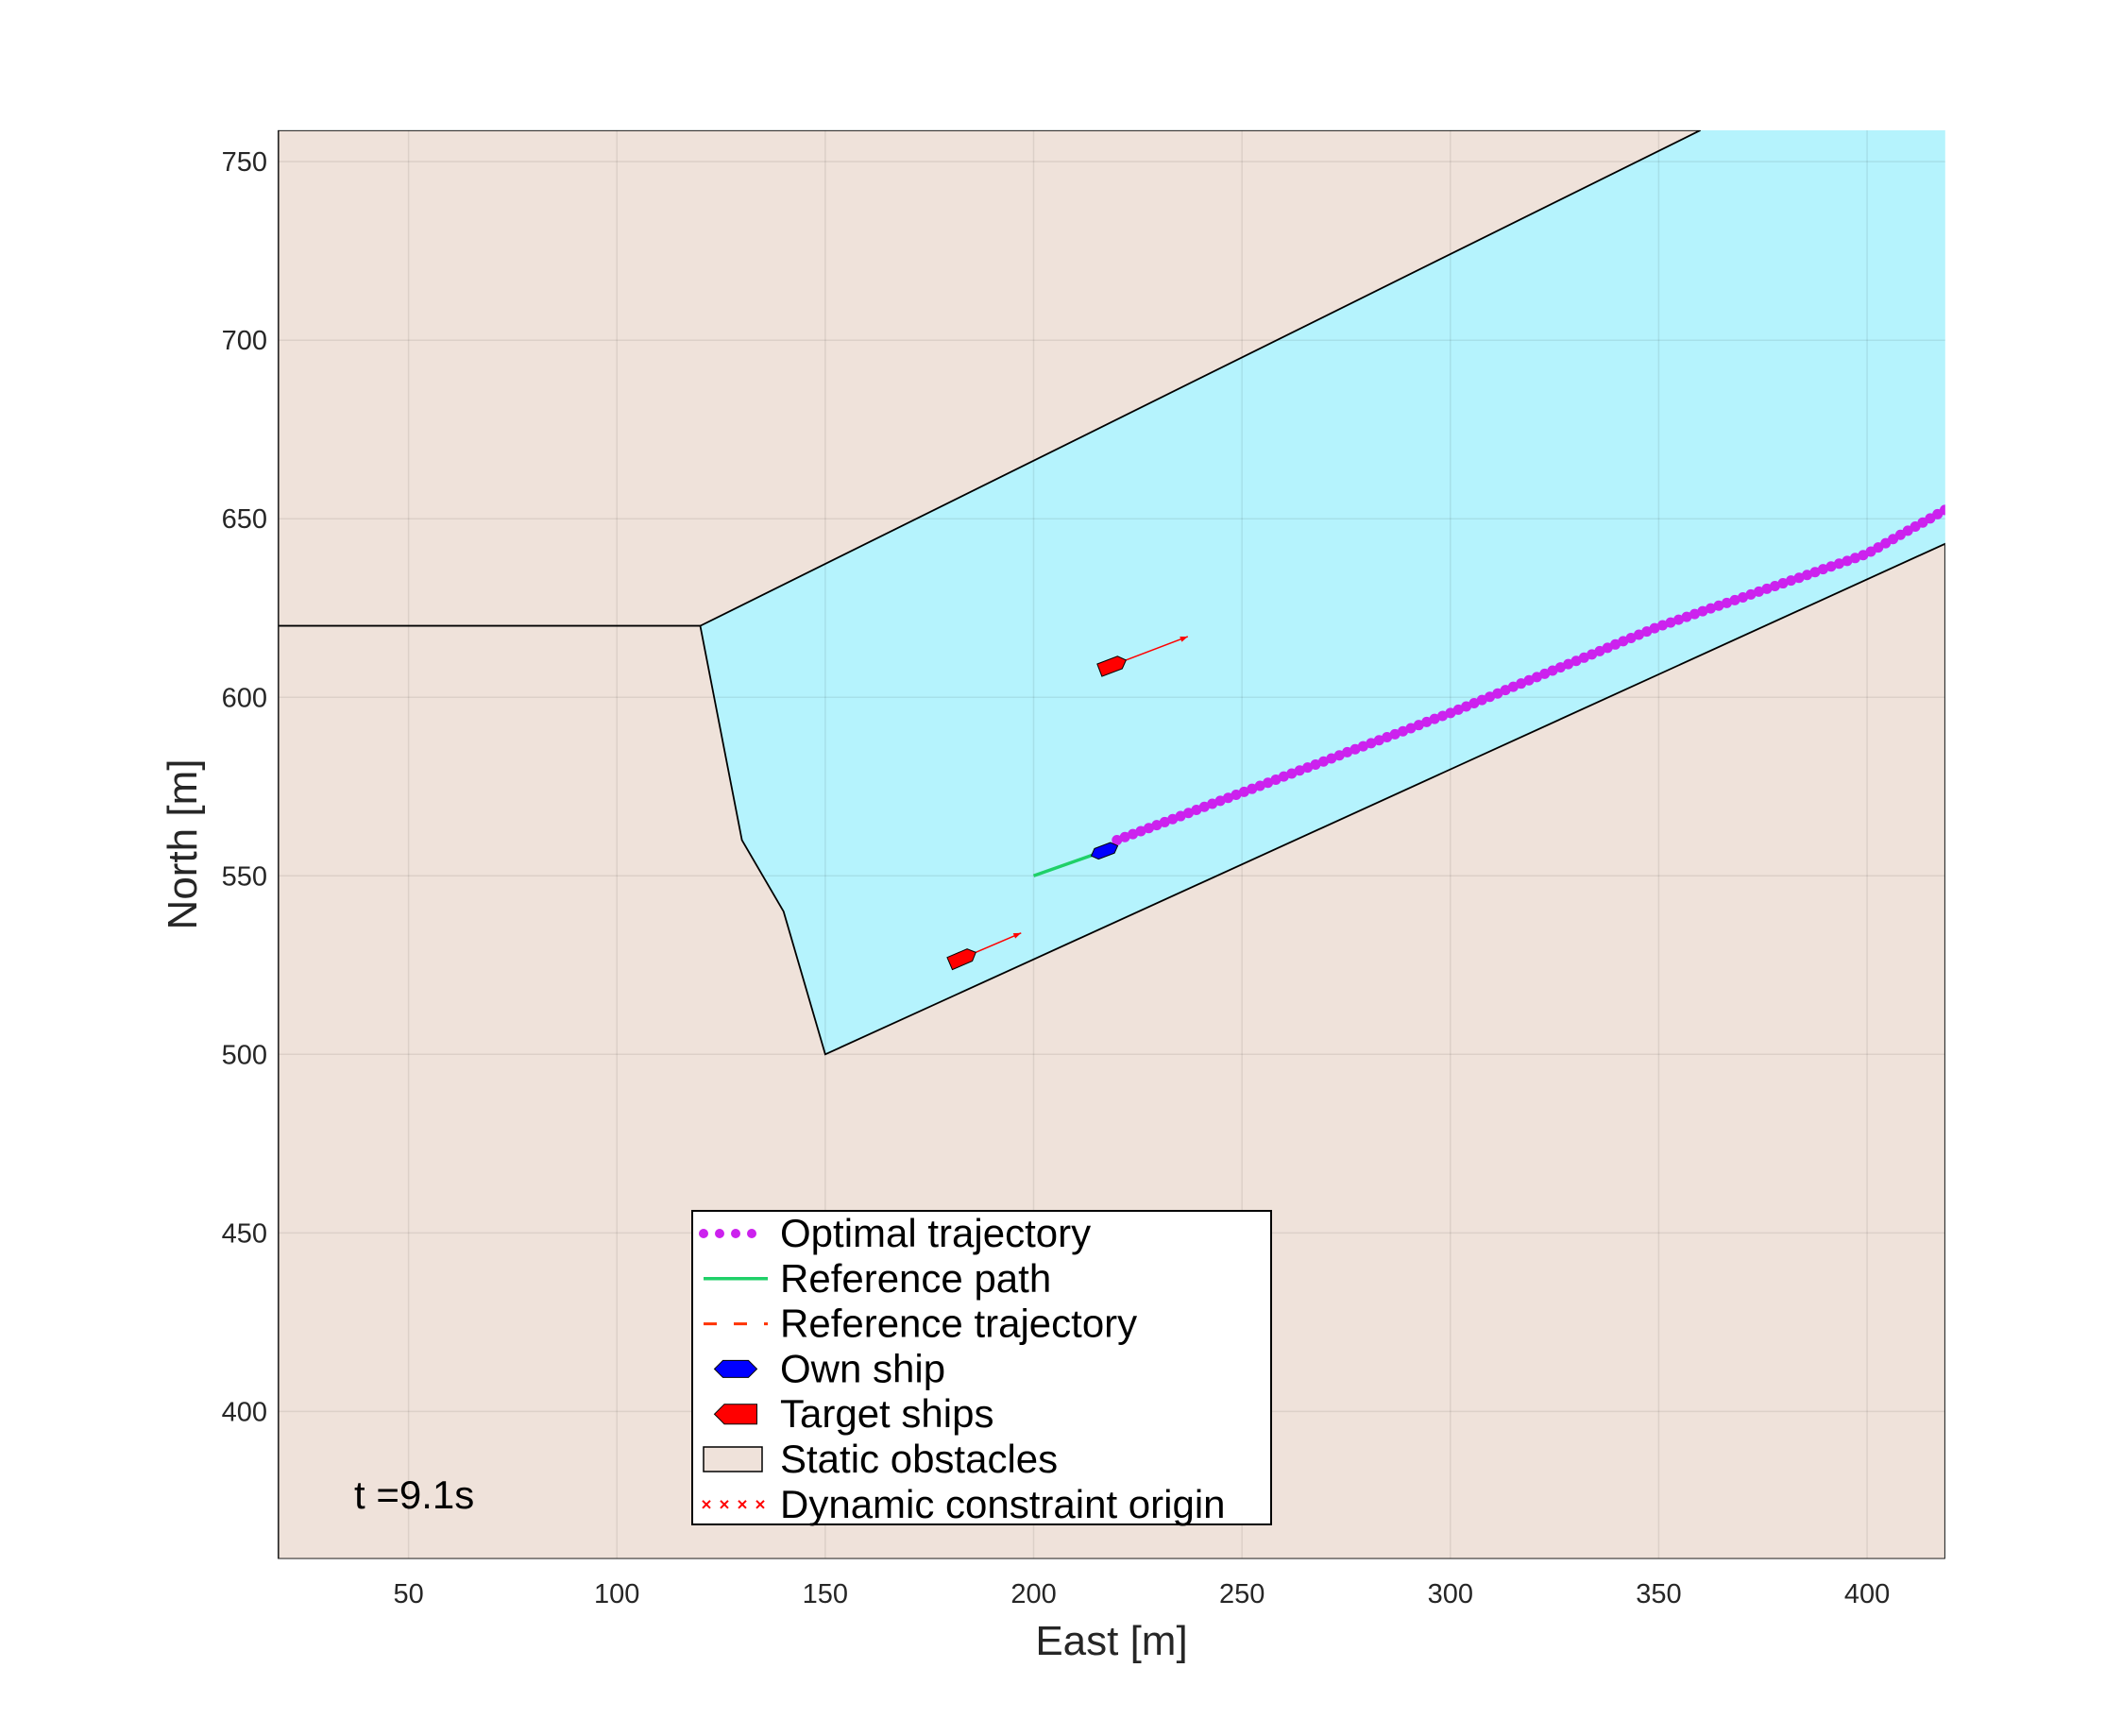 The image size is (2122, 1736). What do you see at coordinates (1450, 1594) in the screenshot?
I see `x-tick-label: 300` at bounding box center [1450, 1594].